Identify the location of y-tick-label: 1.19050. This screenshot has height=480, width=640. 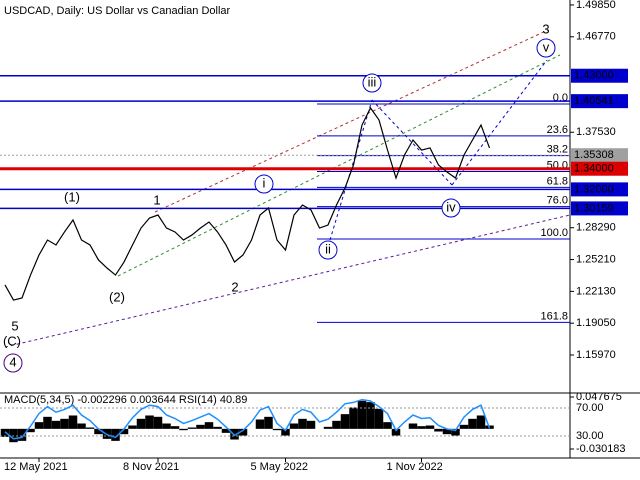
(596, 323).